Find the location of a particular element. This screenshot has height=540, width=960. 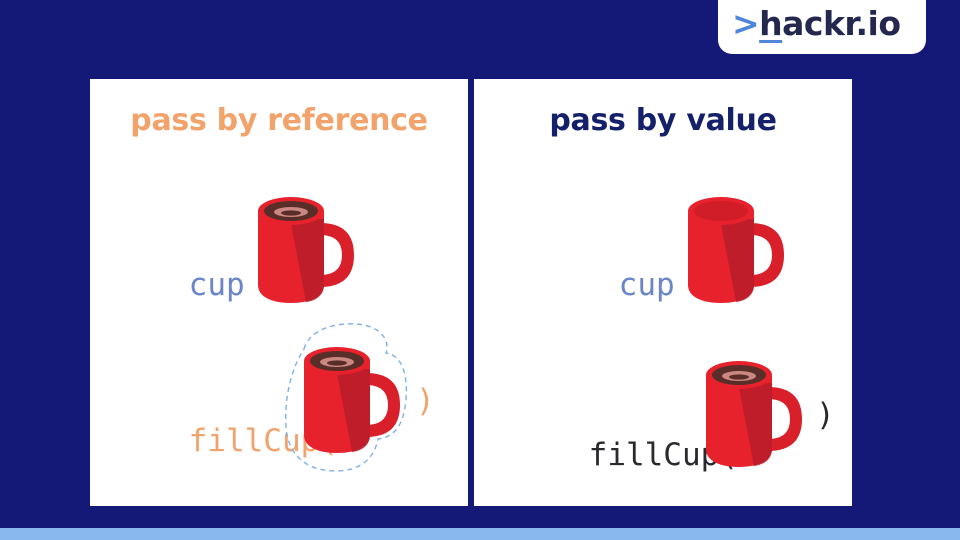

pass-by-reference-heading: pass by reference is located at coordinates (279, 120).